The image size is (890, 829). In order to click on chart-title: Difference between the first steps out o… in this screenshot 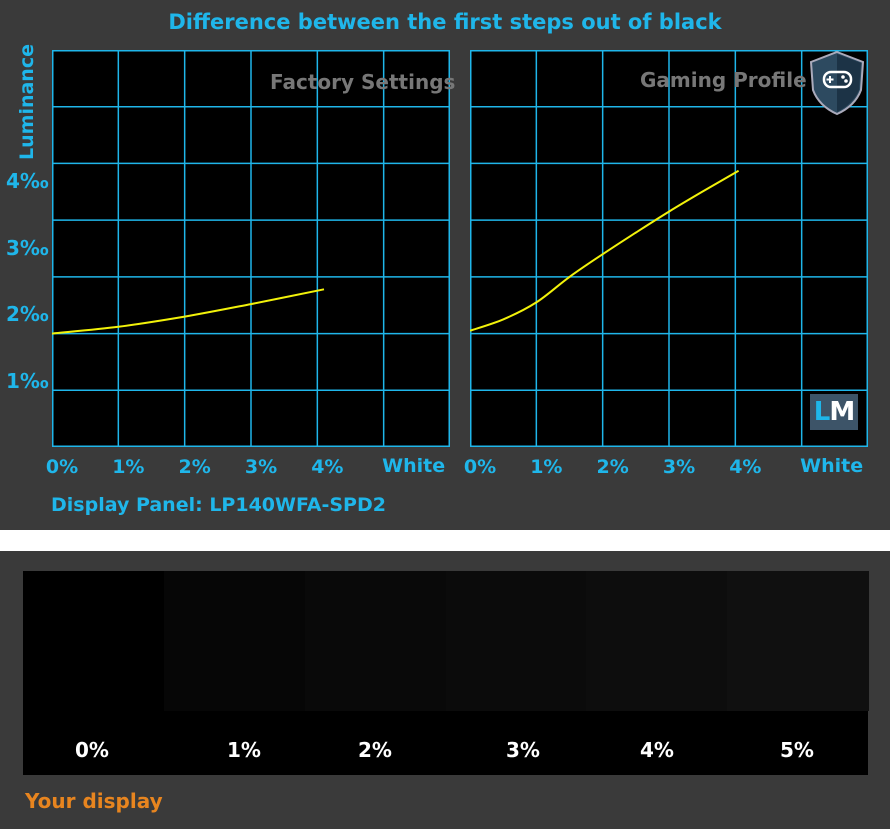, I will do `click(445, 22)`.